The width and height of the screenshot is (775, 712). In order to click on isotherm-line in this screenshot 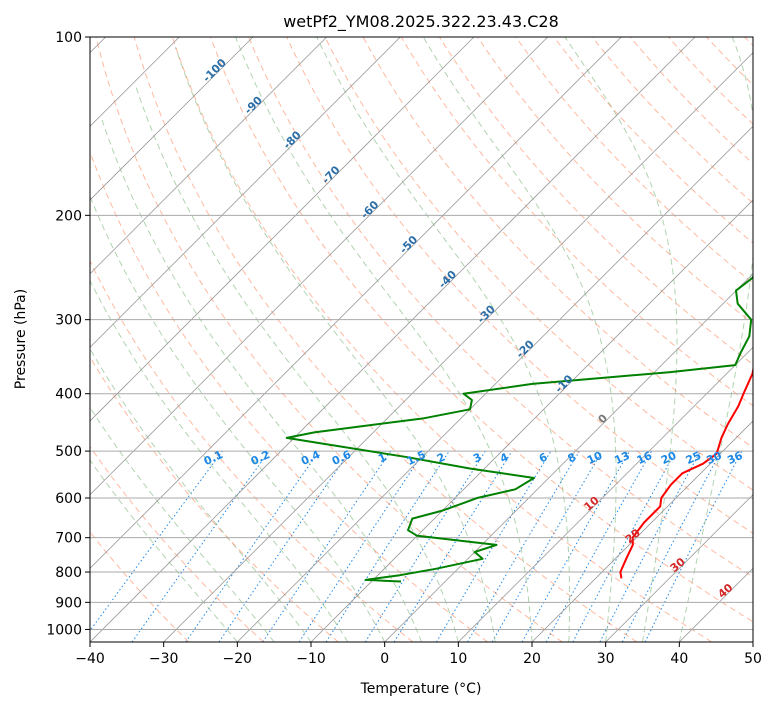, I will do `click(764, 339)`.